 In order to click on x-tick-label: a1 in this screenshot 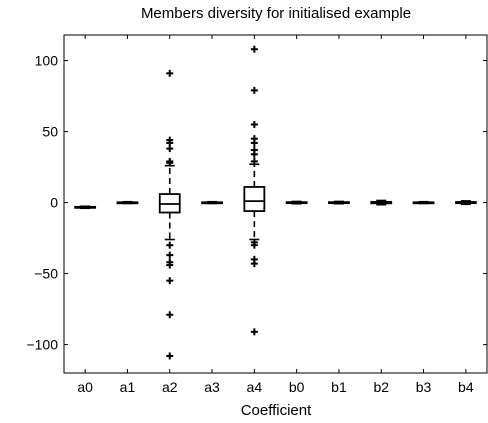, I will do `click(128, 387)`.